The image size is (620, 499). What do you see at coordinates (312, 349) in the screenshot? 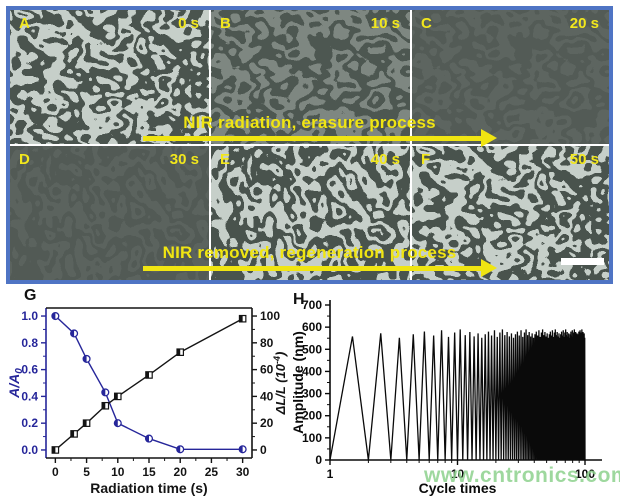
I see `svg-text: 500` at bounding box center [312, 349].